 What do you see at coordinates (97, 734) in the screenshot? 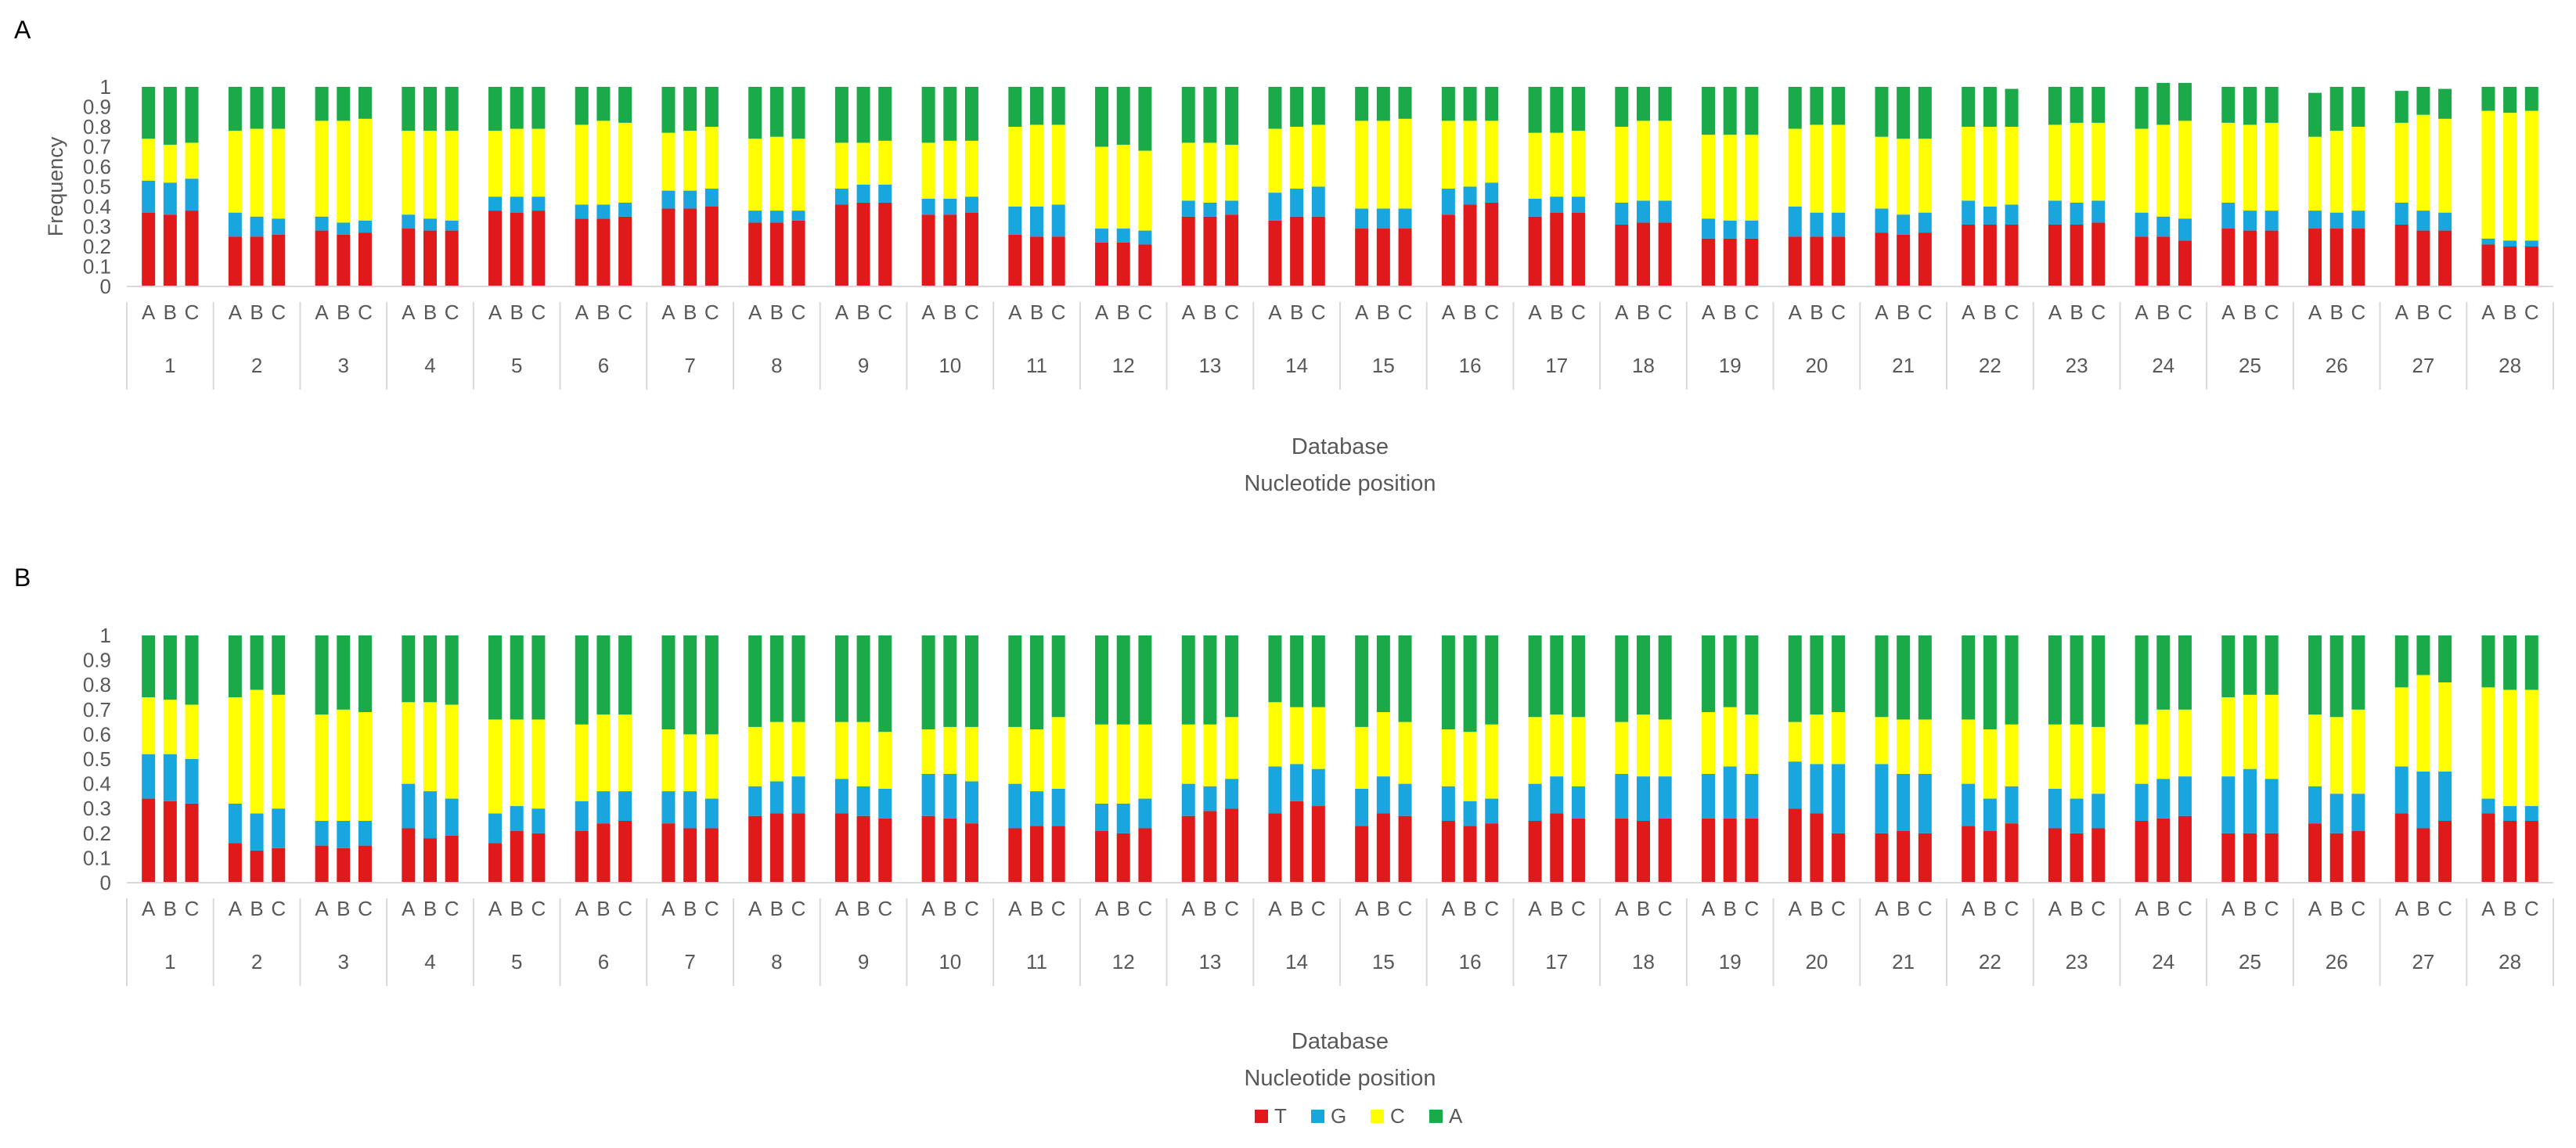
I see `y-tick-label: 0.6` at bounding box center [97, 734].